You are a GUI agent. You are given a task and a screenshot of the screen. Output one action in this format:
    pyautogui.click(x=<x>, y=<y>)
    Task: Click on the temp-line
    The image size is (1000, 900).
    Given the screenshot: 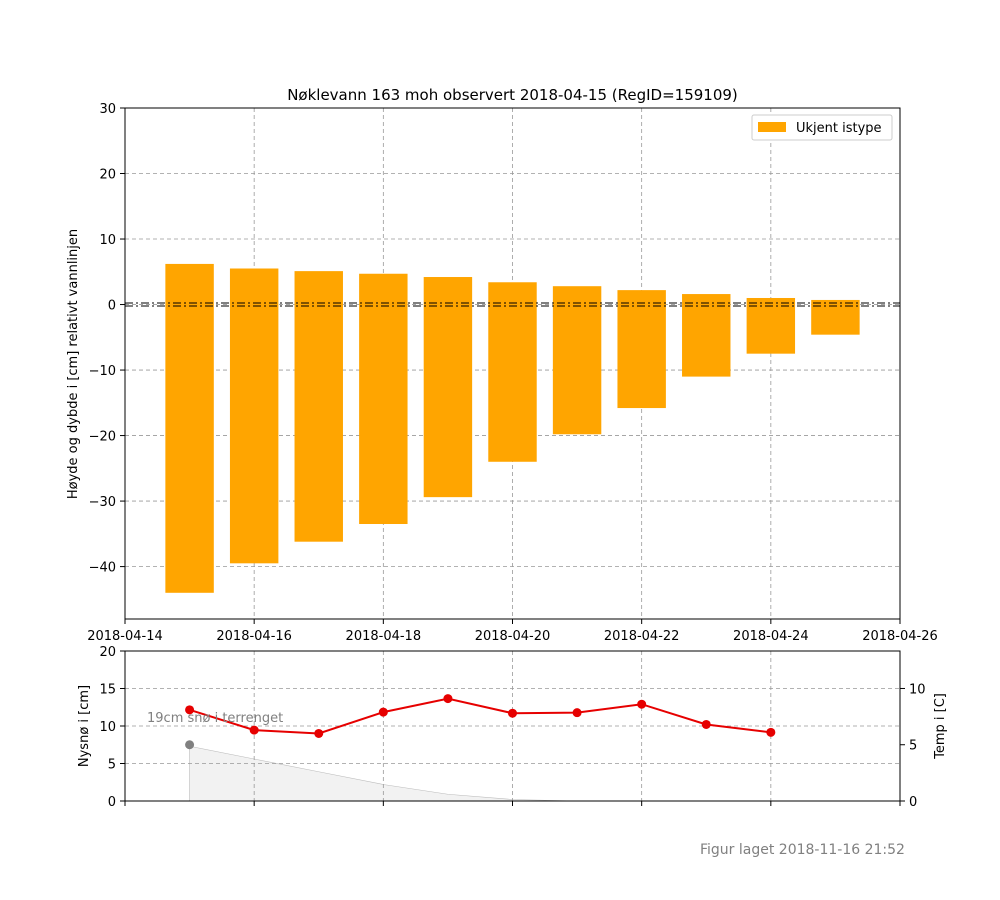 What is the action you would take?
    pyautogui.click(x=480, y=716)
    